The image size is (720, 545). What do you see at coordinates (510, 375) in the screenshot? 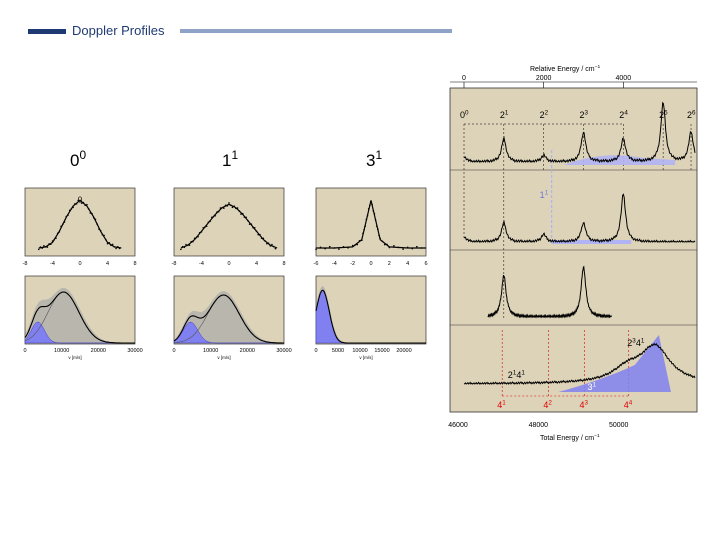
I see `spectrum-annotation-base: 2` at bounding box center [510, 375].